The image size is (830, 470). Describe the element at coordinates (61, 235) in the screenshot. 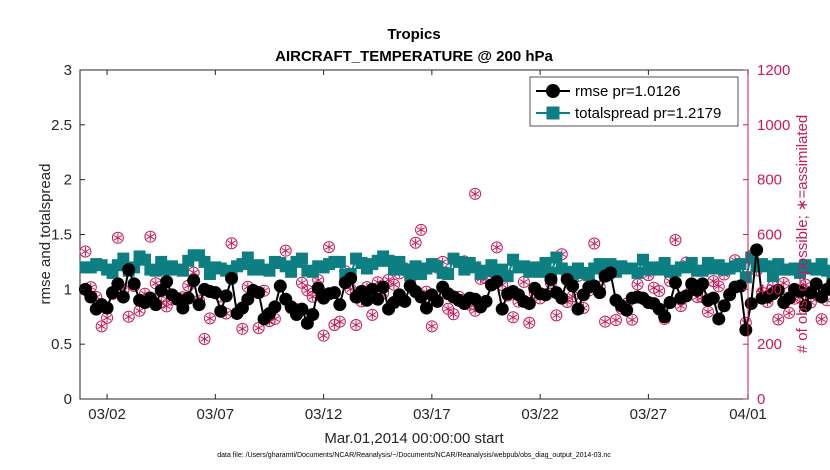

I see `y-tick-label: 1.5` at that location.